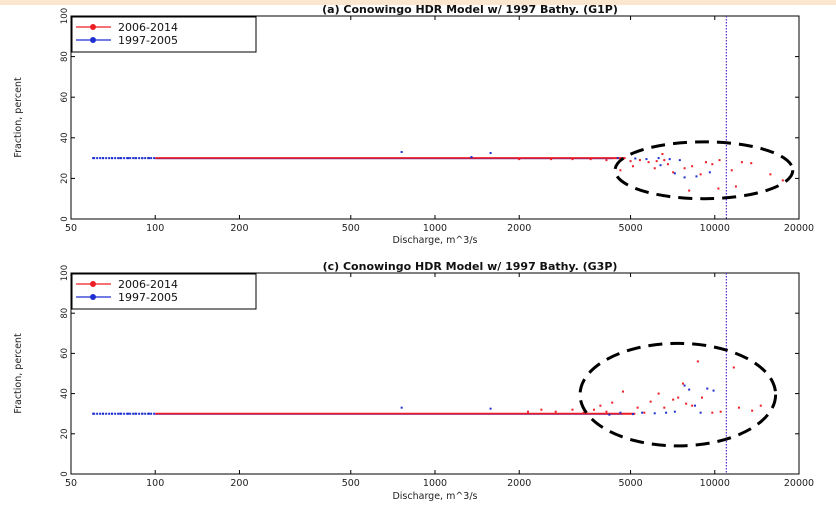 The width and height of the screenshot is (836, 505). Describe the element at coordinates (65, 353) in the screenshot. I see `chart-c-ytick-label: 60` at that location.